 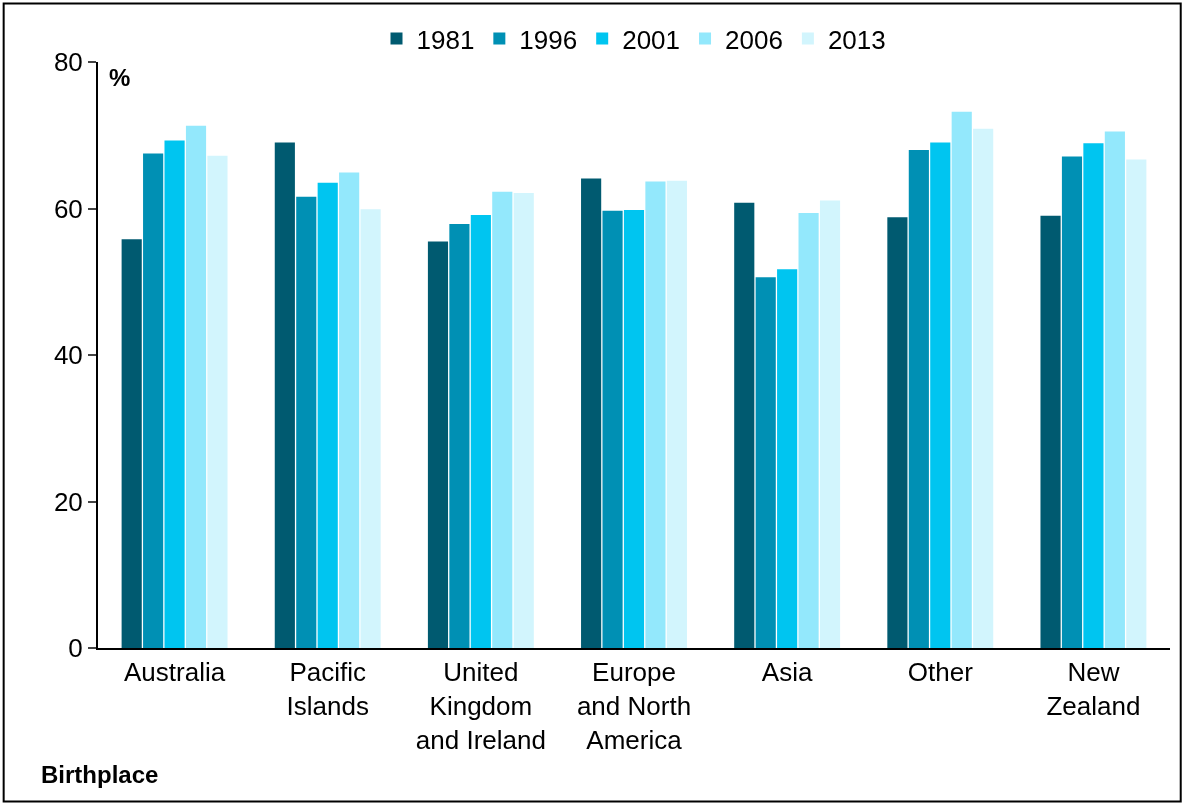 I want to click on y-tick-label: 80, so click(x=68, y=62).